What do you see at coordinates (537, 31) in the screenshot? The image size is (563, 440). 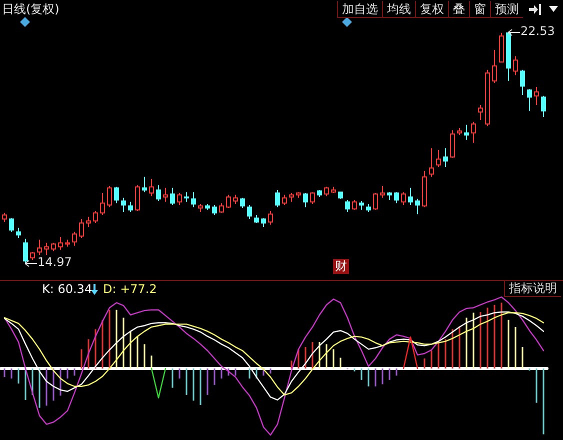 I see `annotation: 22.53` at bounding box center [537, 31].